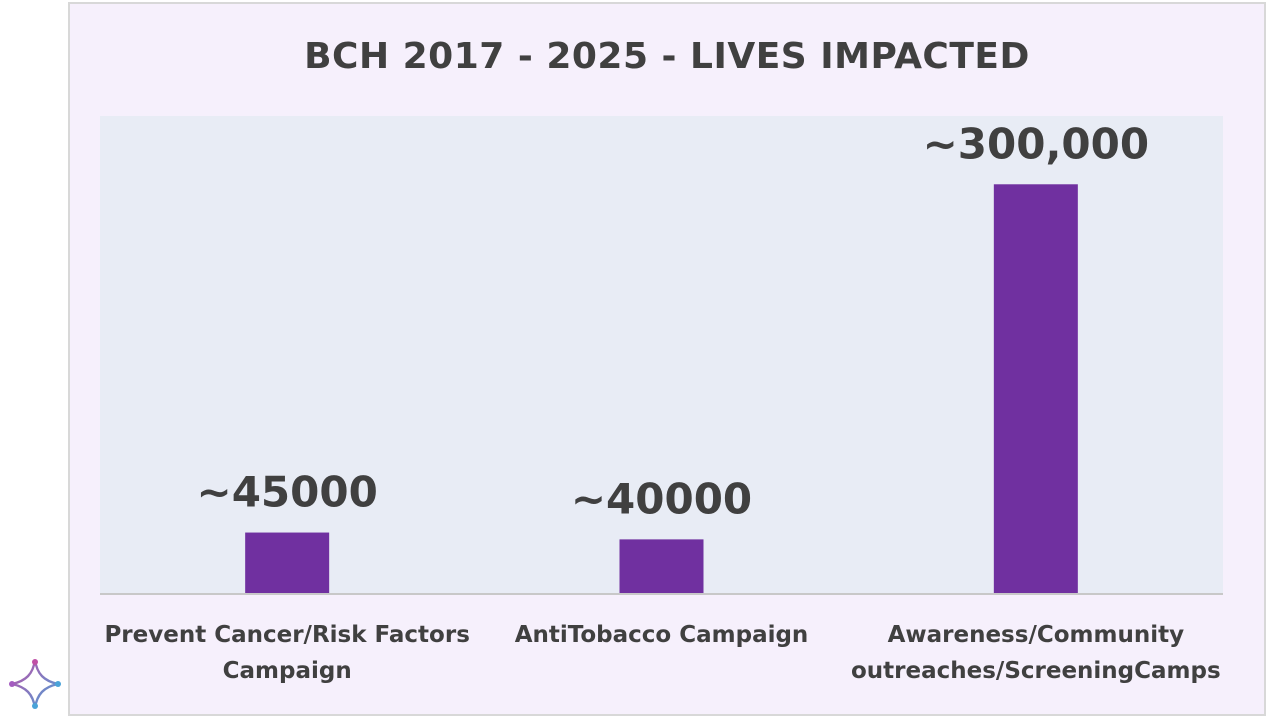  Describe the element at coordinates (661, 498) in the screenshot. I see `data-label-2: ~40000` at that location.